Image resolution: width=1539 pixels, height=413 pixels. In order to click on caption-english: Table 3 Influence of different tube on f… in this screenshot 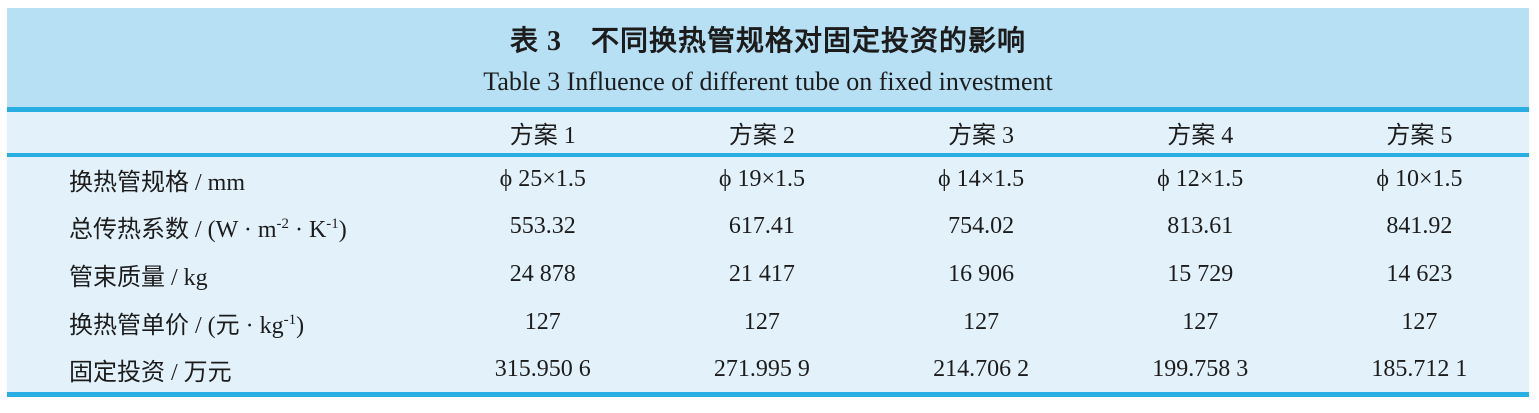, I will do `click(768, 81)`.